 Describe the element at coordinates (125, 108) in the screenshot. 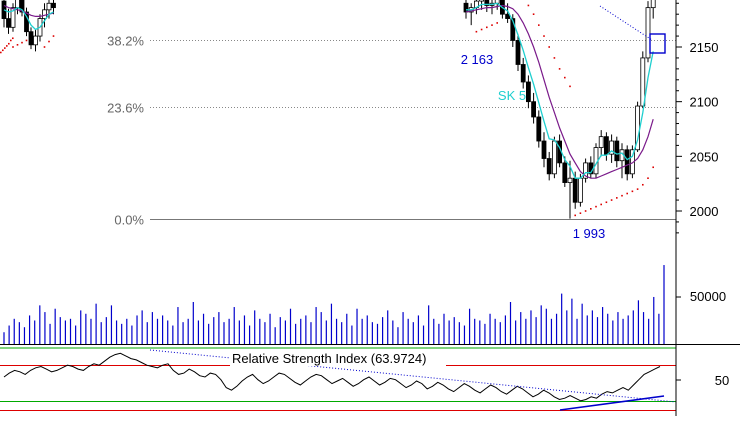

I see `fibonacci-label: 23.6%` at that location.